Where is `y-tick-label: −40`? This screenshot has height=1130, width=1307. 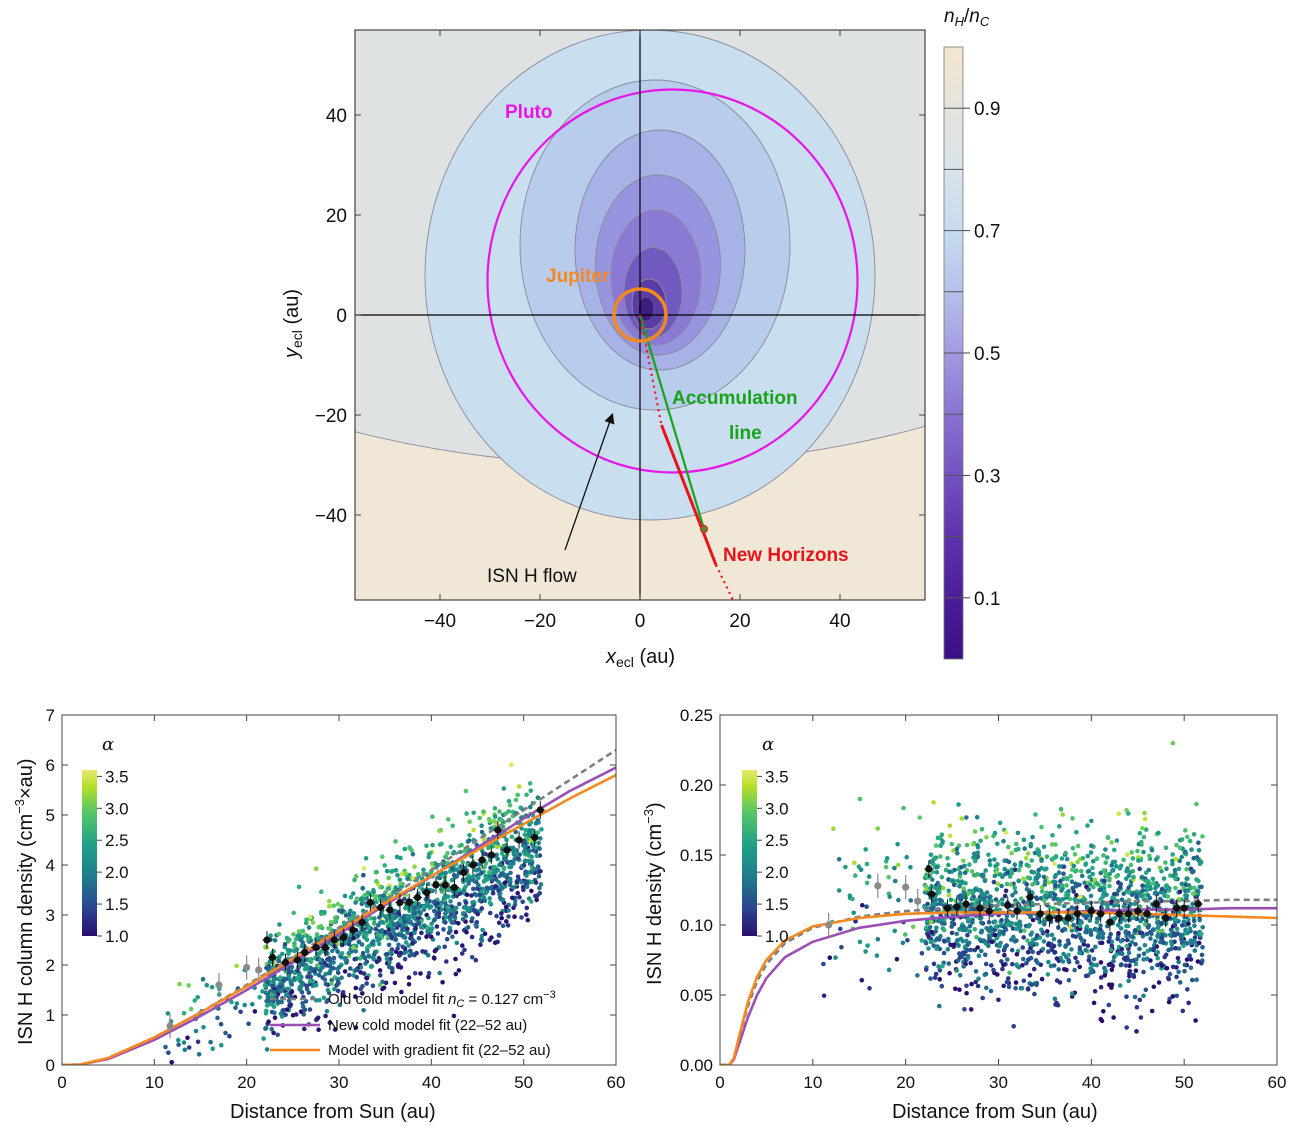
y-tick-label: −40 is located at coordinates (331, 516).